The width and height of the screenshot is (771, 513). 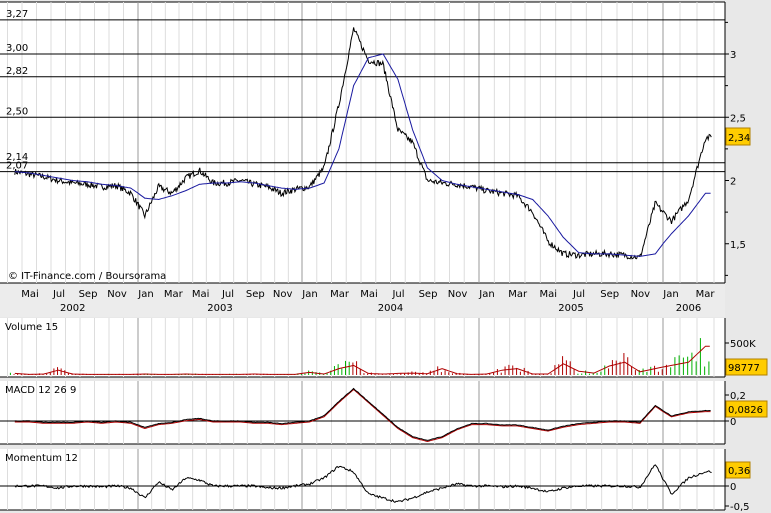 I want to click on year-label: 2006, so click(x=688, y=308).